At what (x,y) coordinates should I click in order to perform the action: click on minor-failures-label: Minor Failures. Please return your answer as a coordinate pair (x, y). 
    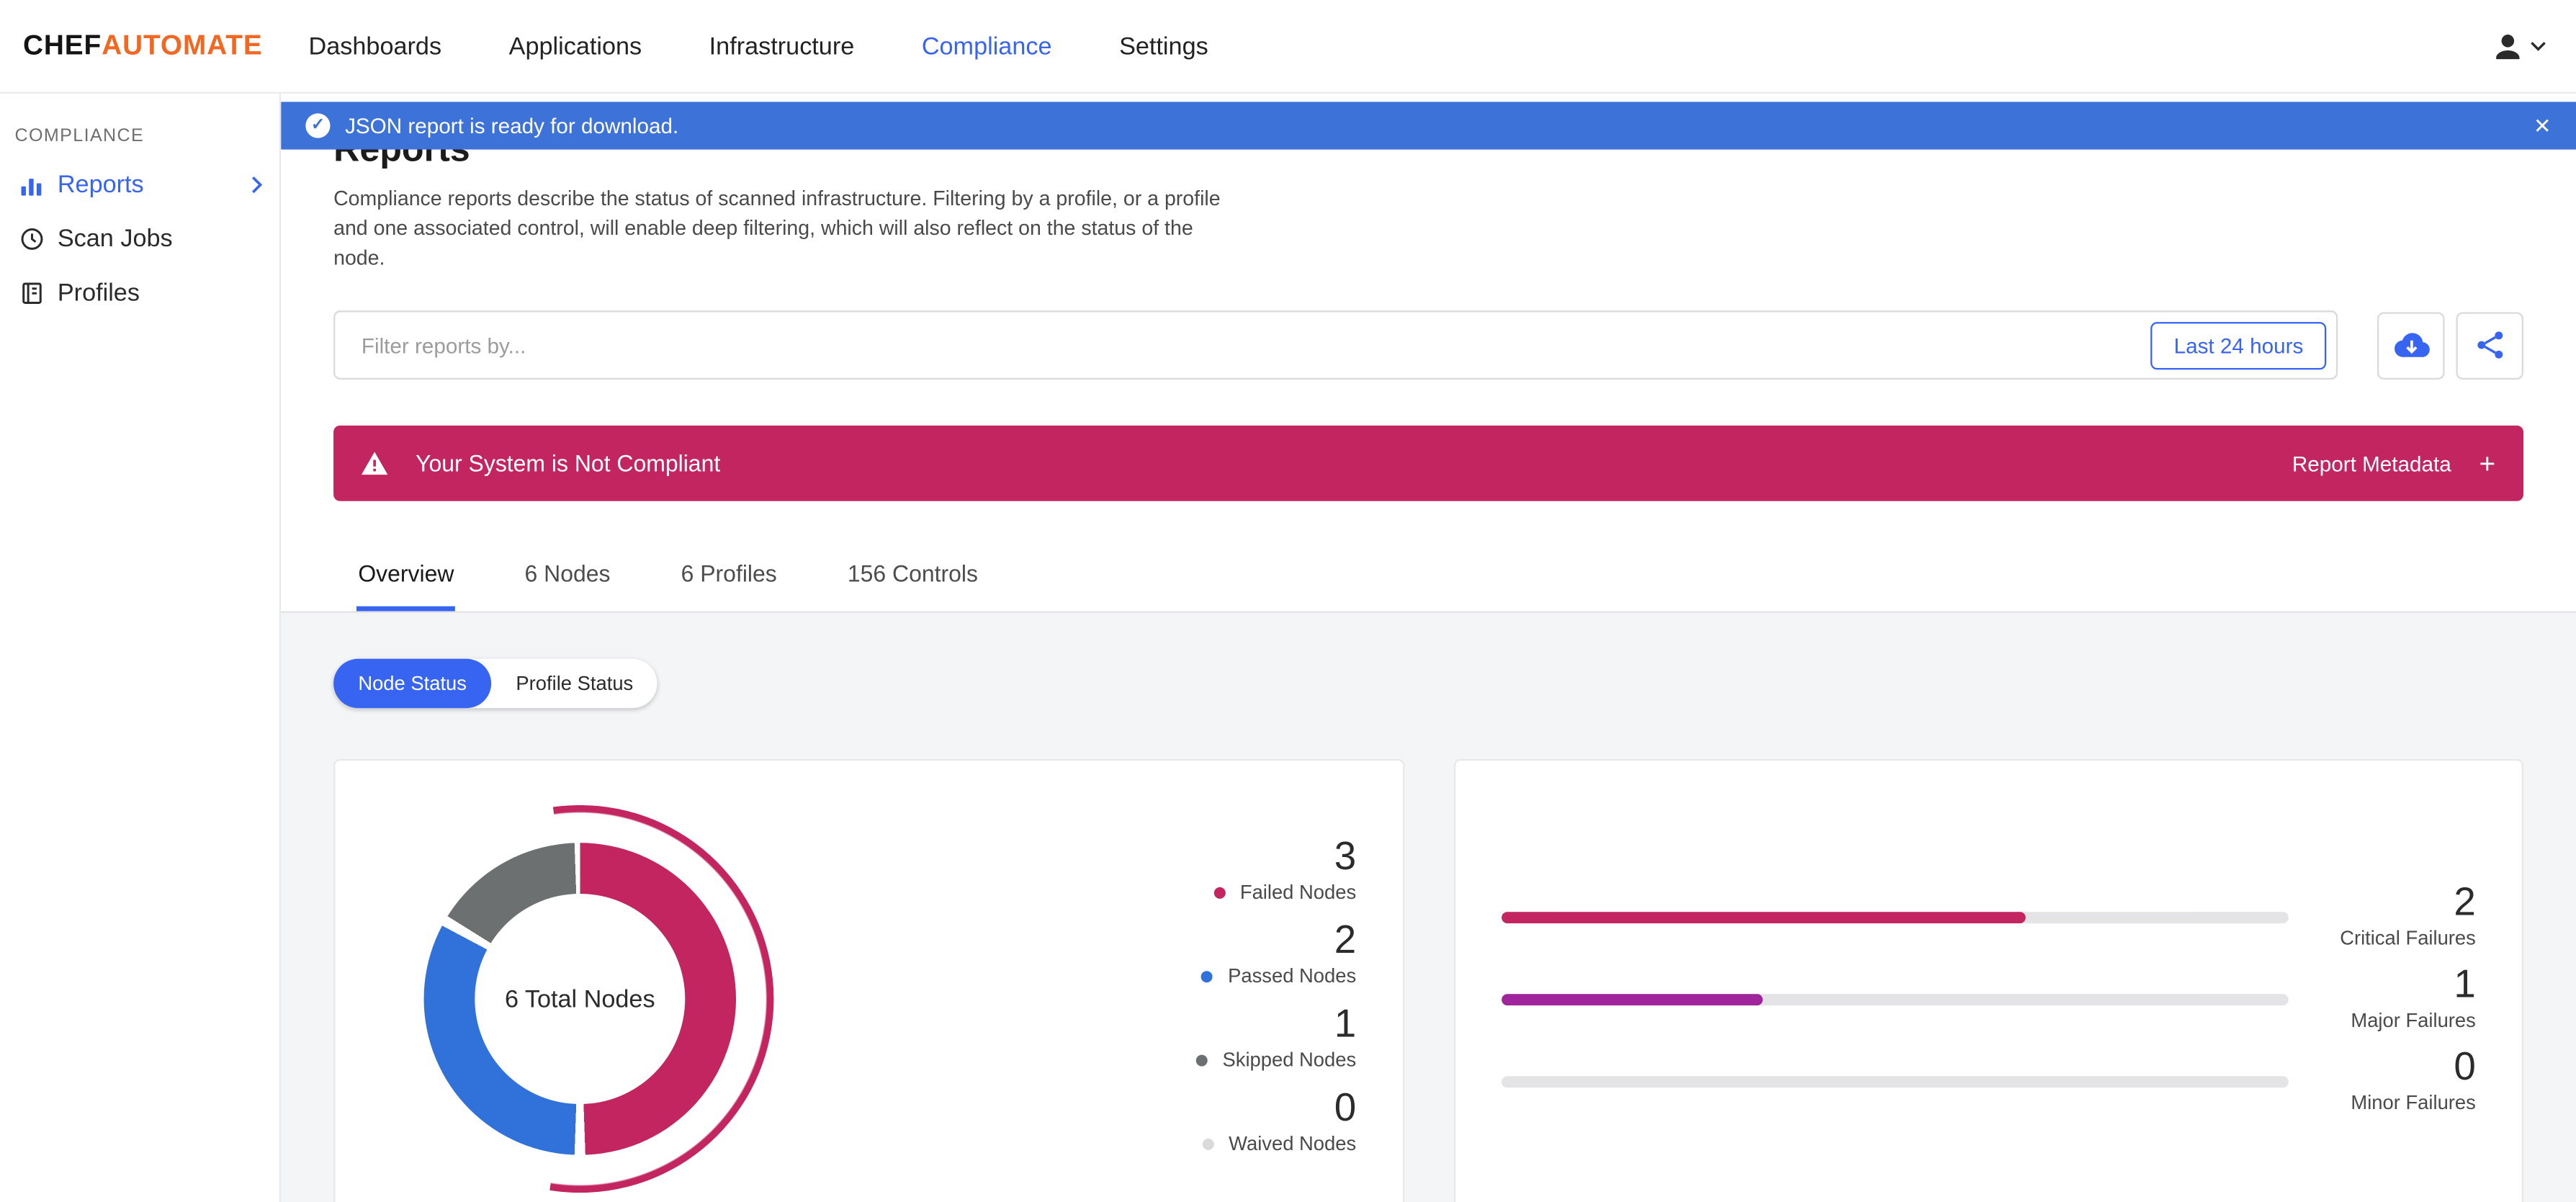
    Looking at the image, I should click on (2413, 1103).